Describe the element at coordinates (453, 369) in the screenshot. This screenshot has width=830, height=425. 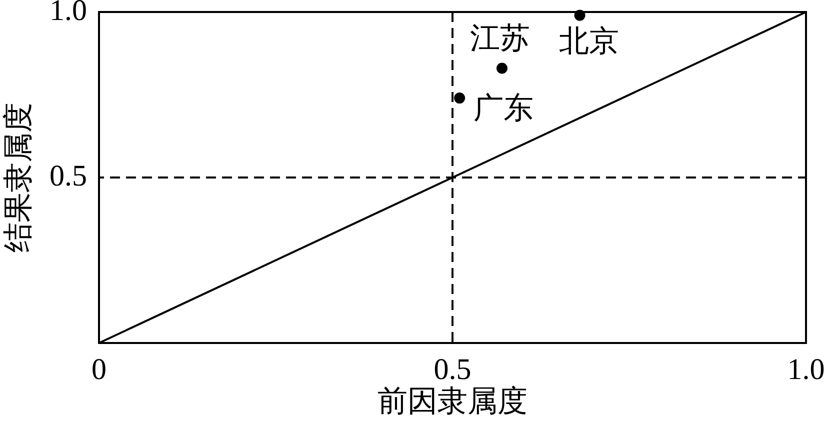
I see `x-tick-label: 0.5` at that location.